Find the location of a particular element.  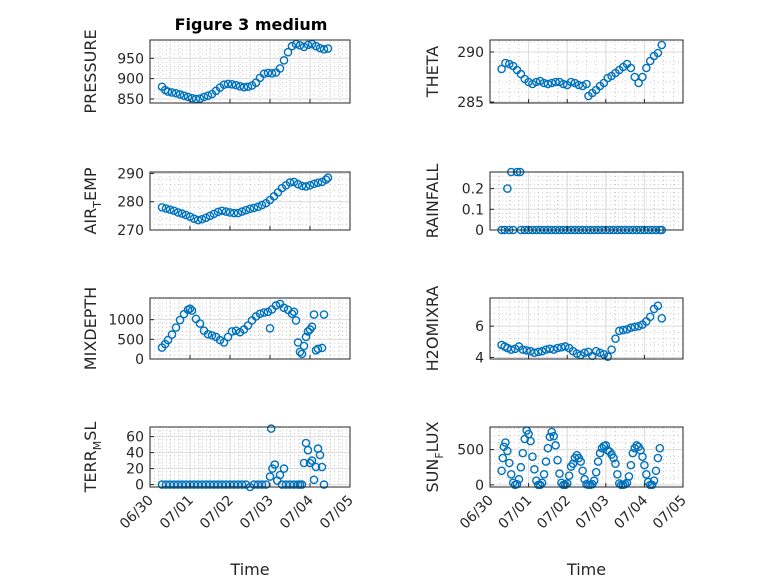

panel-1-ytick-label: 900 is located at coordinates (130, 80).